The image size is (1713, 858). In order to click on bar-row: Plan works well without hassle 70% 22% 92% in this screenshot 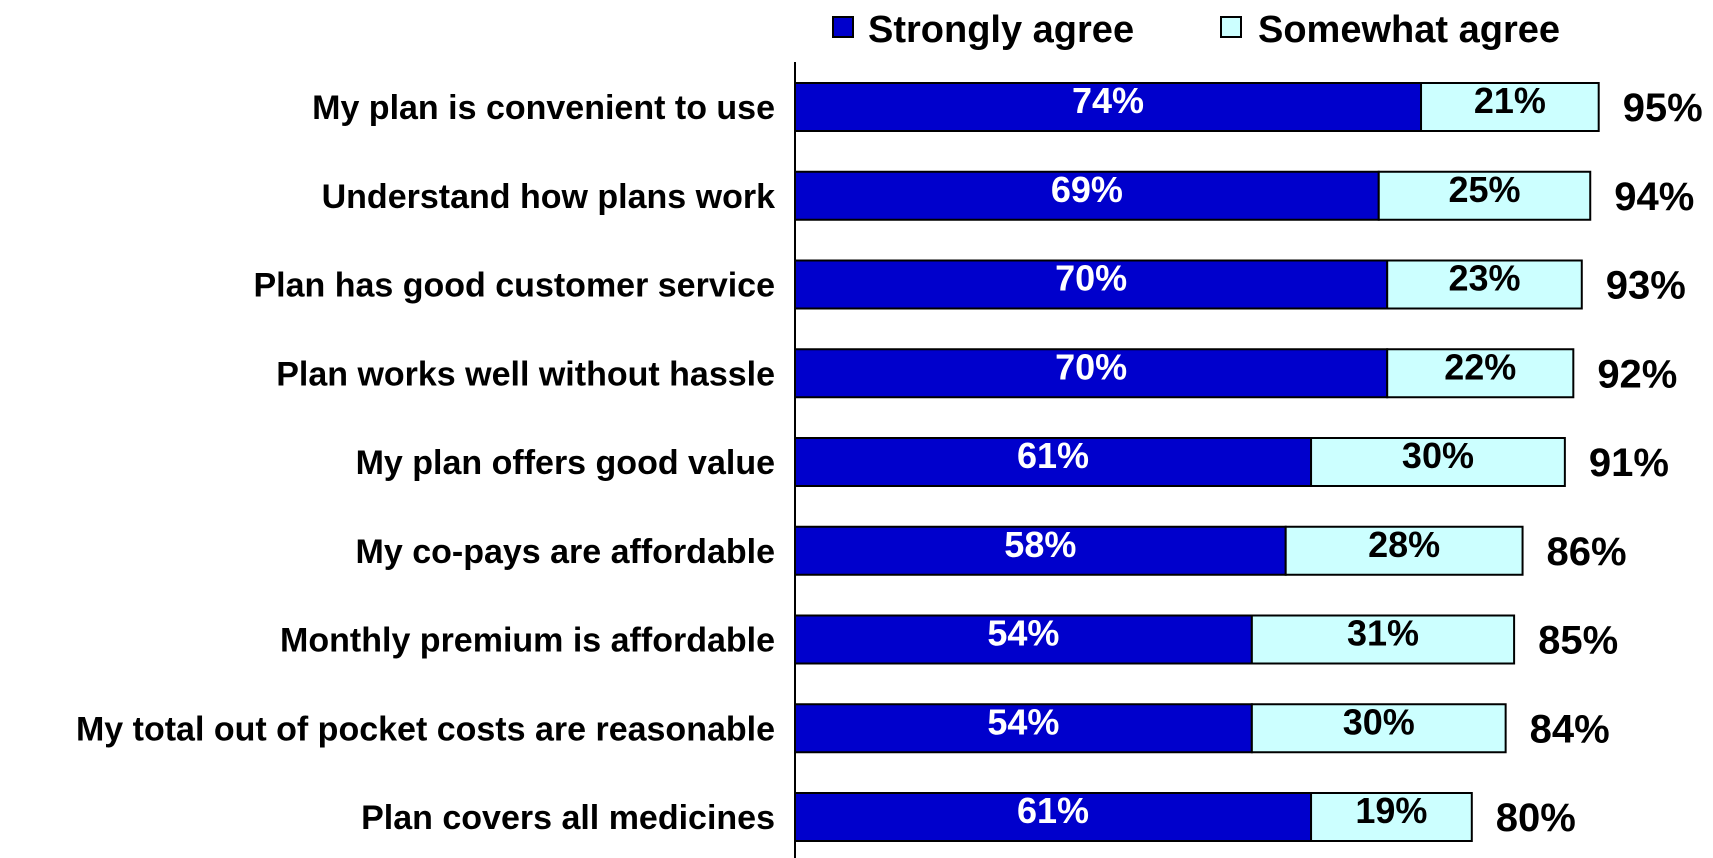, I will do `click(976, 372)`.